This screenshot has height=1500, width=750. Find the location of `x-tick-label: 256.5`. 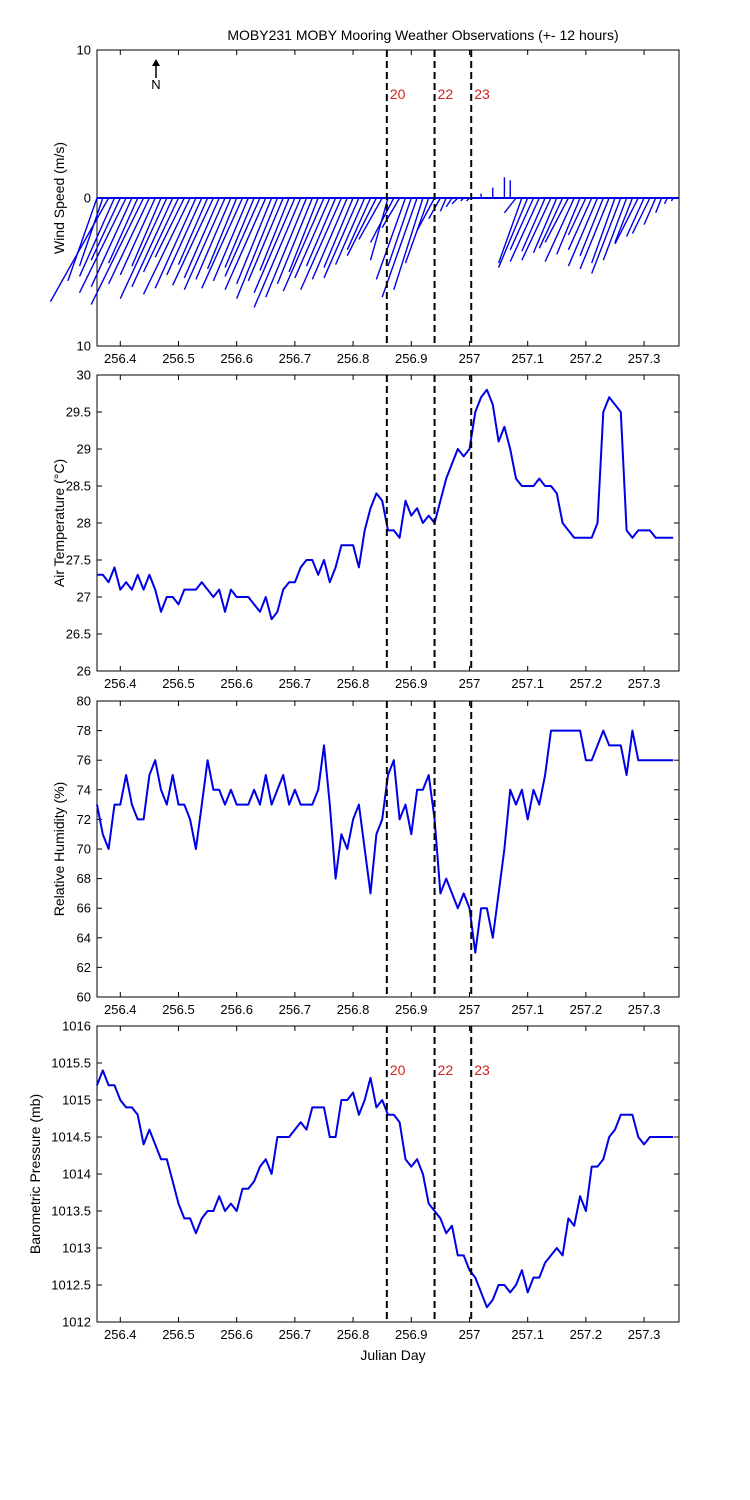

x-tick-label: 256.5 is located at coordinates (178, 1334).